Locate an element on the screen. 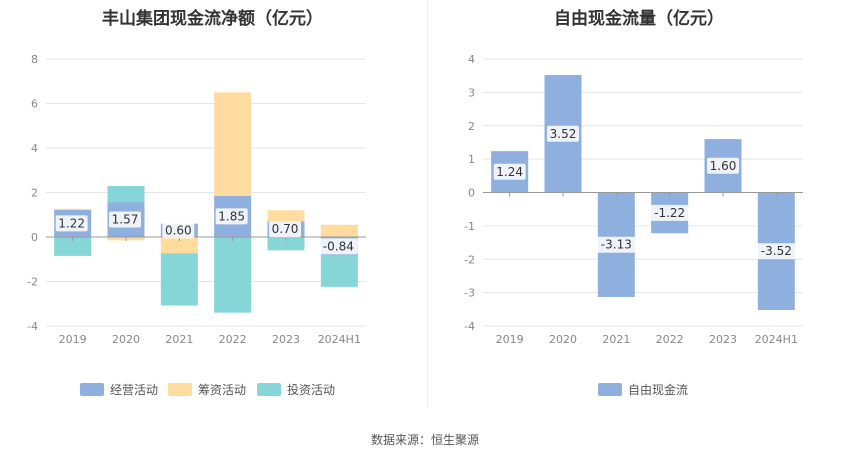  data-label: -3.52 is located at coordinates (776, 251).